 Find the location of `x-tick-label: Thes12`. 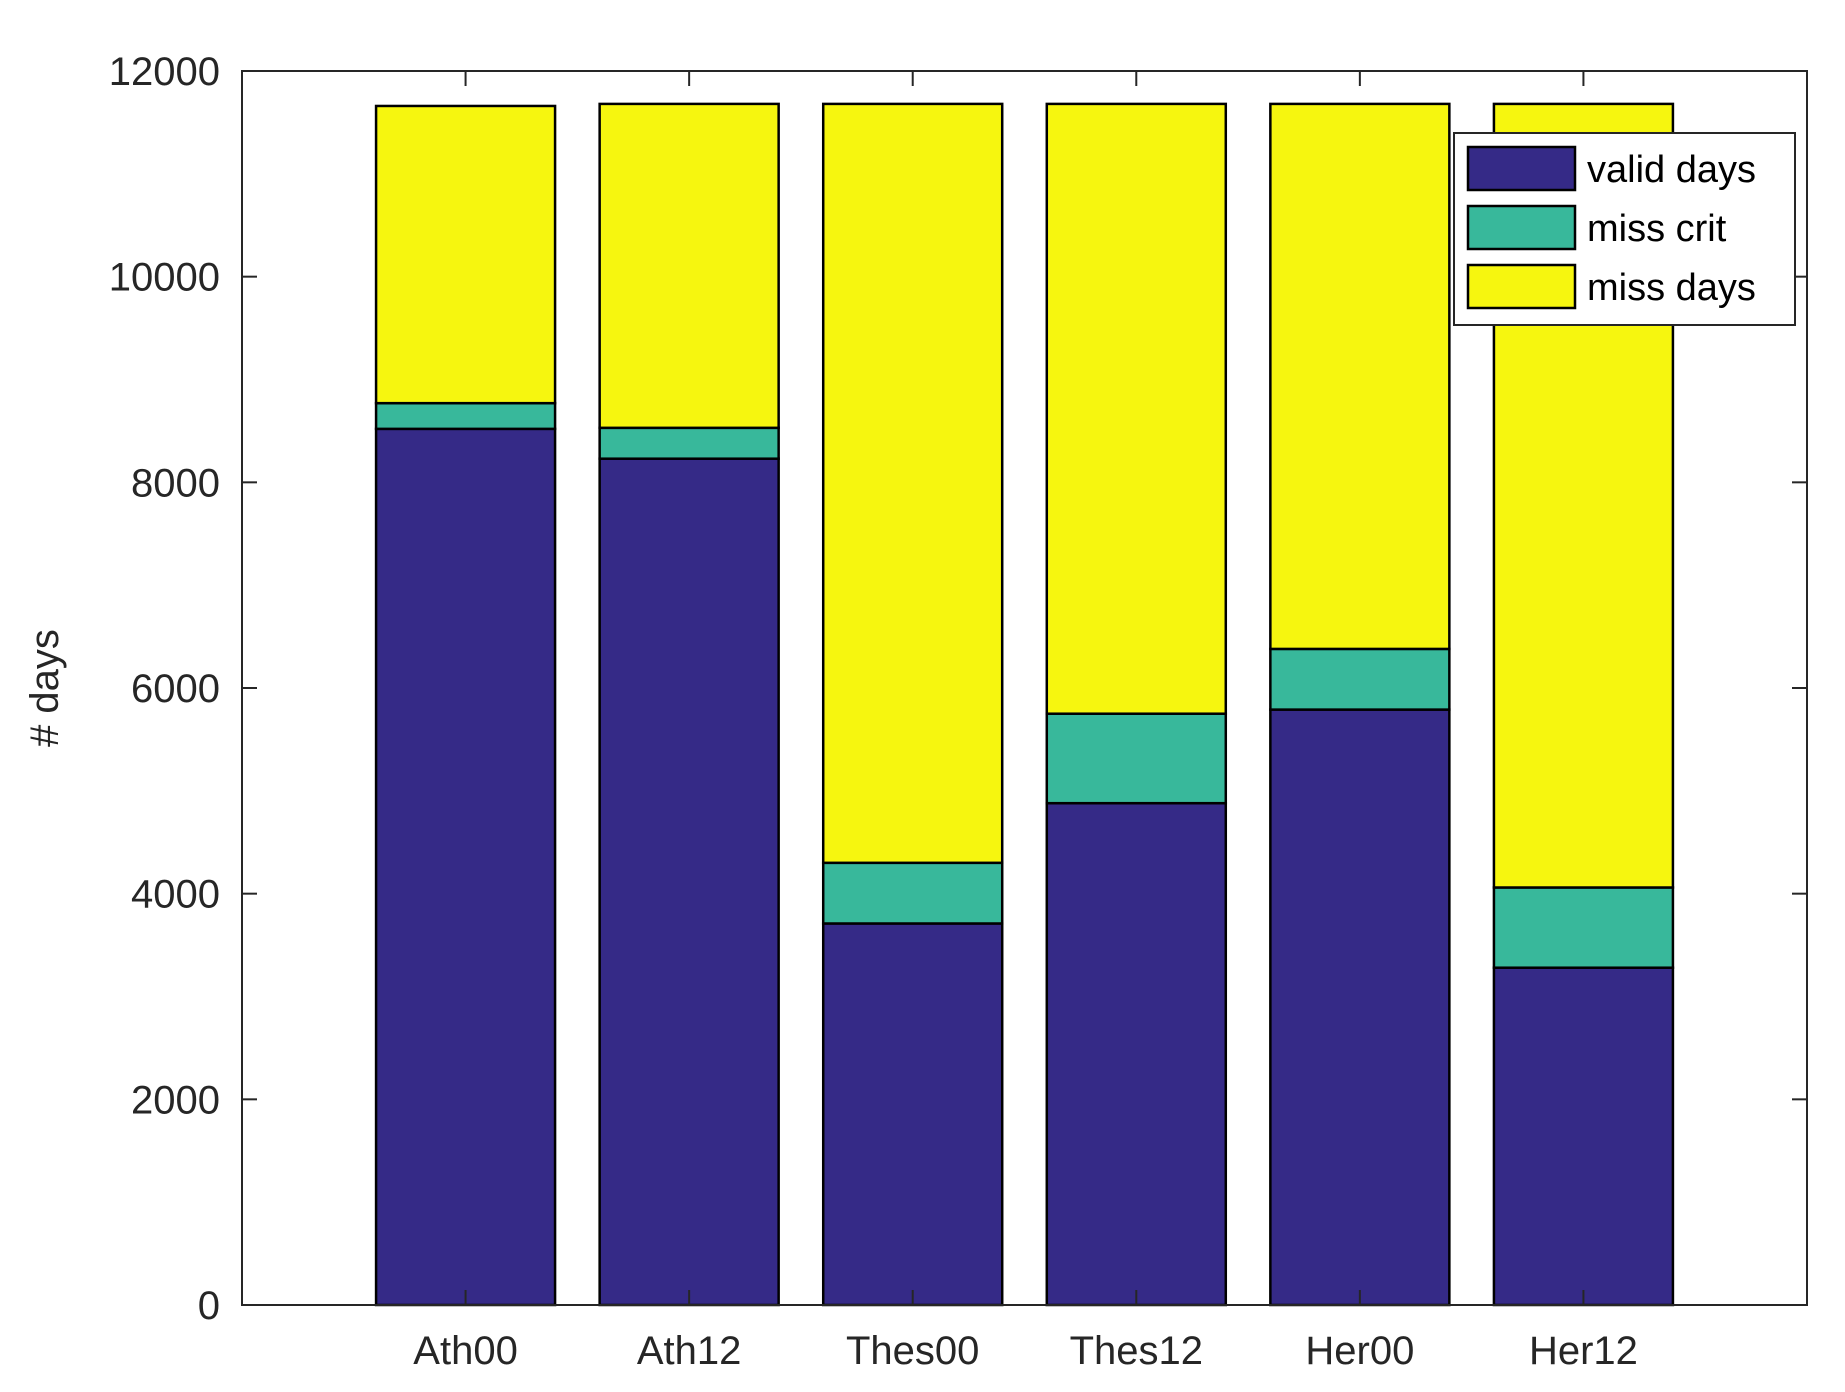

x-tick-label: Thes12 is located at coordinates (1136, 1351).